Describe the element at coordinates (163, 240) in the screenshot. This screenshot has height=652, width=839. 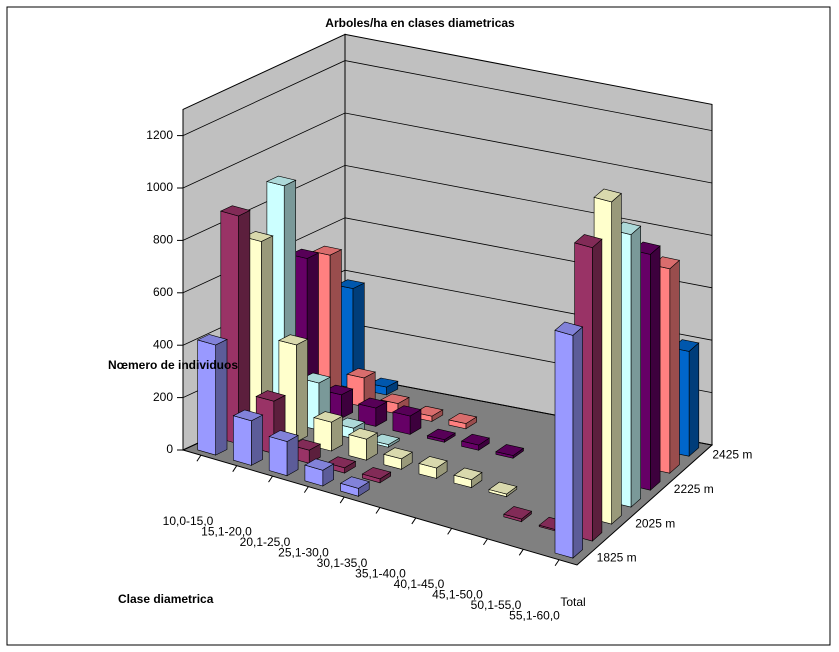
I see `y-tick-label: 800` at that location.